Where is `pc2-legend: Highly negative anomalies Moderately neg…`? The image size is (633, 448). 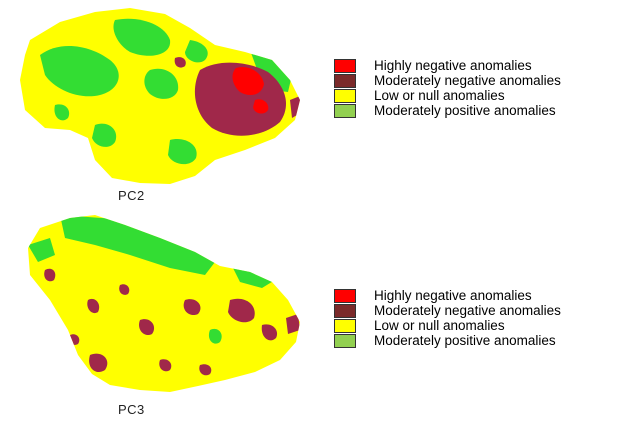 pc2-legend: Highly negative anomalies Moderately neg… is located at coordinates (447, 88).